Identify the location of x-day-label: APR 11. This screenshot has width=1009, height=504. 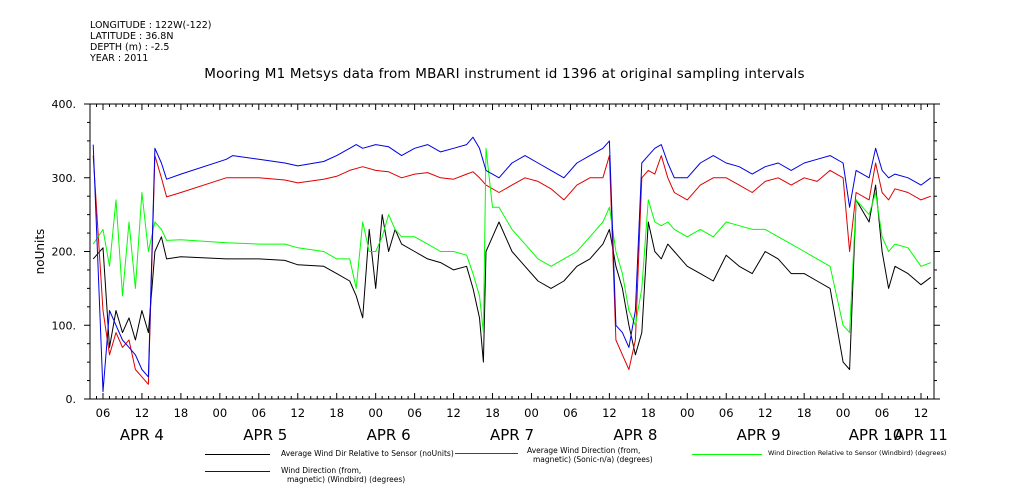
(921, 435).